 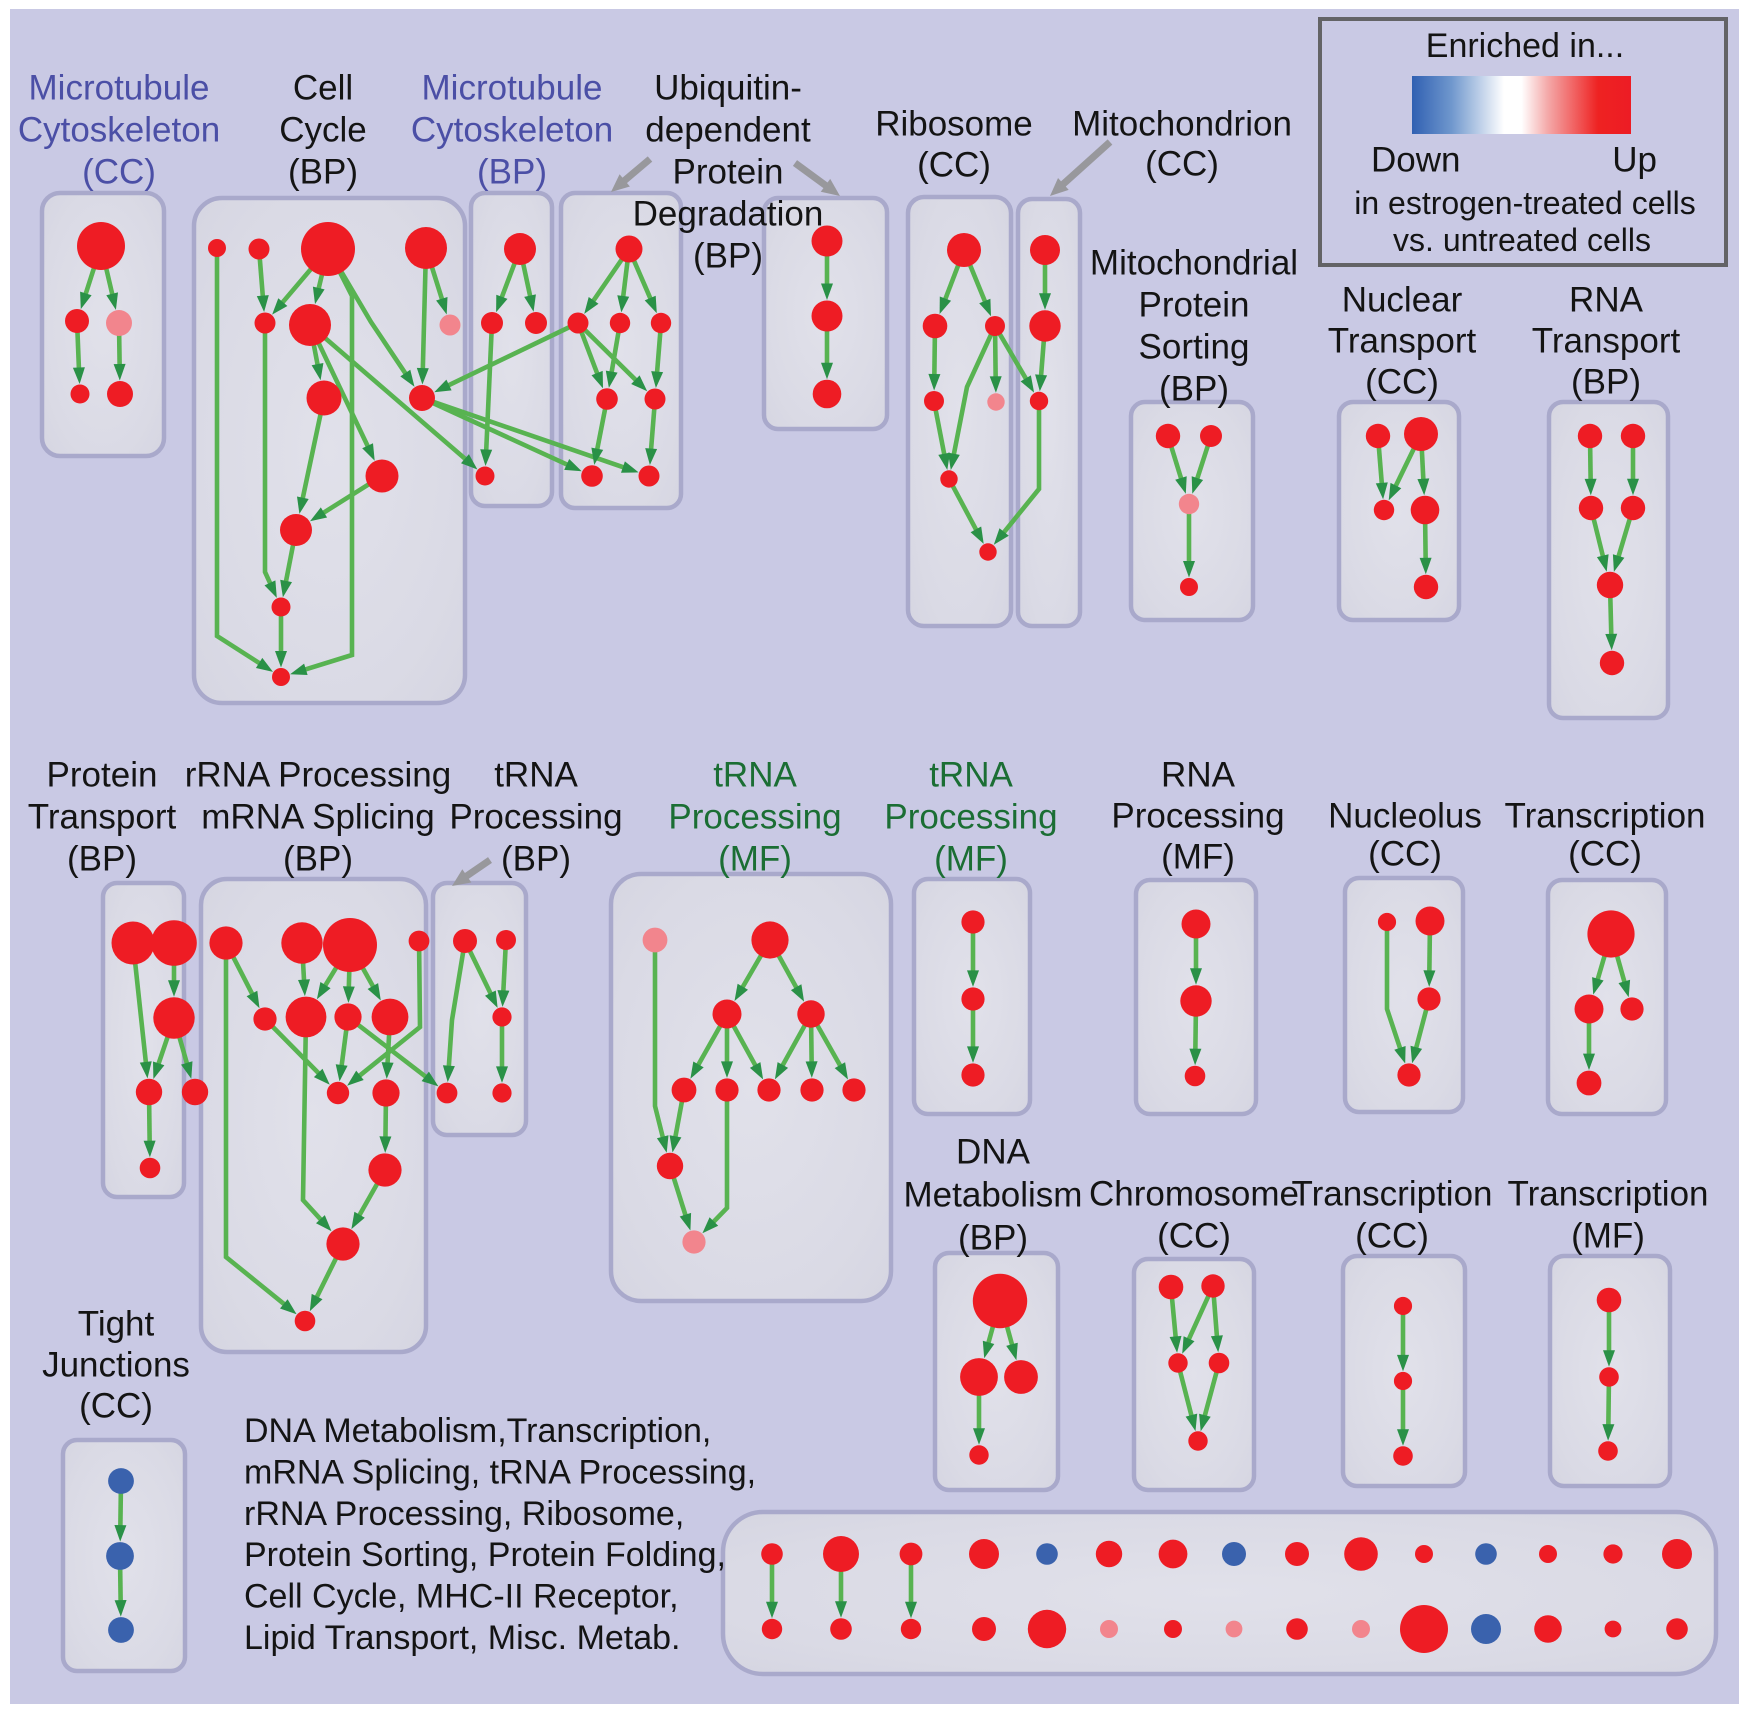 What do you see at coordinates (1194, 263) in the screenshot?
I see `svg-text: Mitochondrial` at bounding box center [1194, 263].